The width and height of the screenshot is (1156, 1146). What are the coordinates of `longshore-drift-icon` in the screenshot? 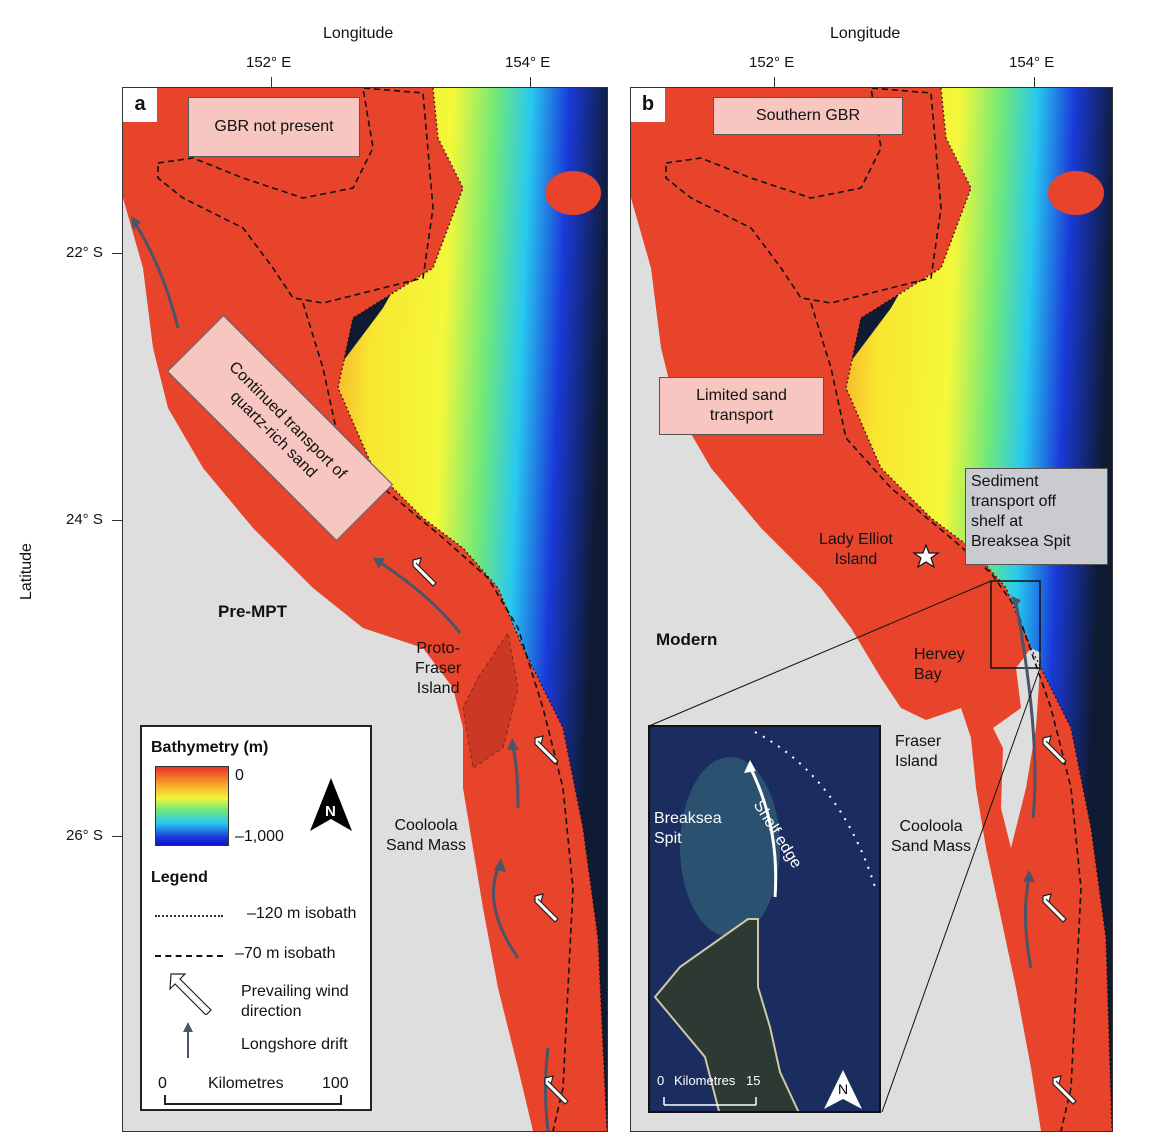 It's located at (188, 1040).